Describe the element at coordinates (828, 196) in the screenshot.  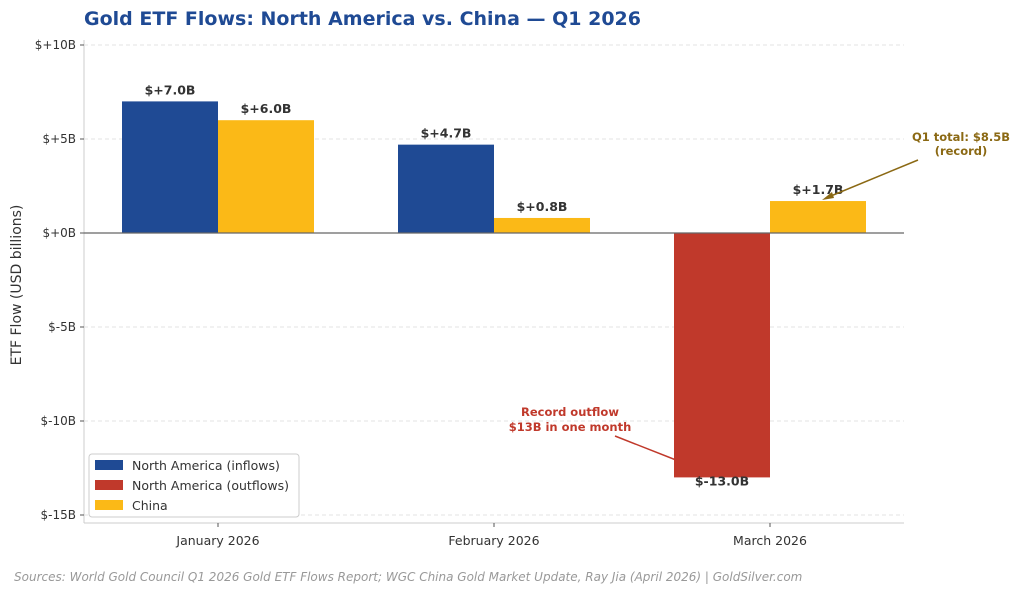
I see `arrowhead-icon` at that location.